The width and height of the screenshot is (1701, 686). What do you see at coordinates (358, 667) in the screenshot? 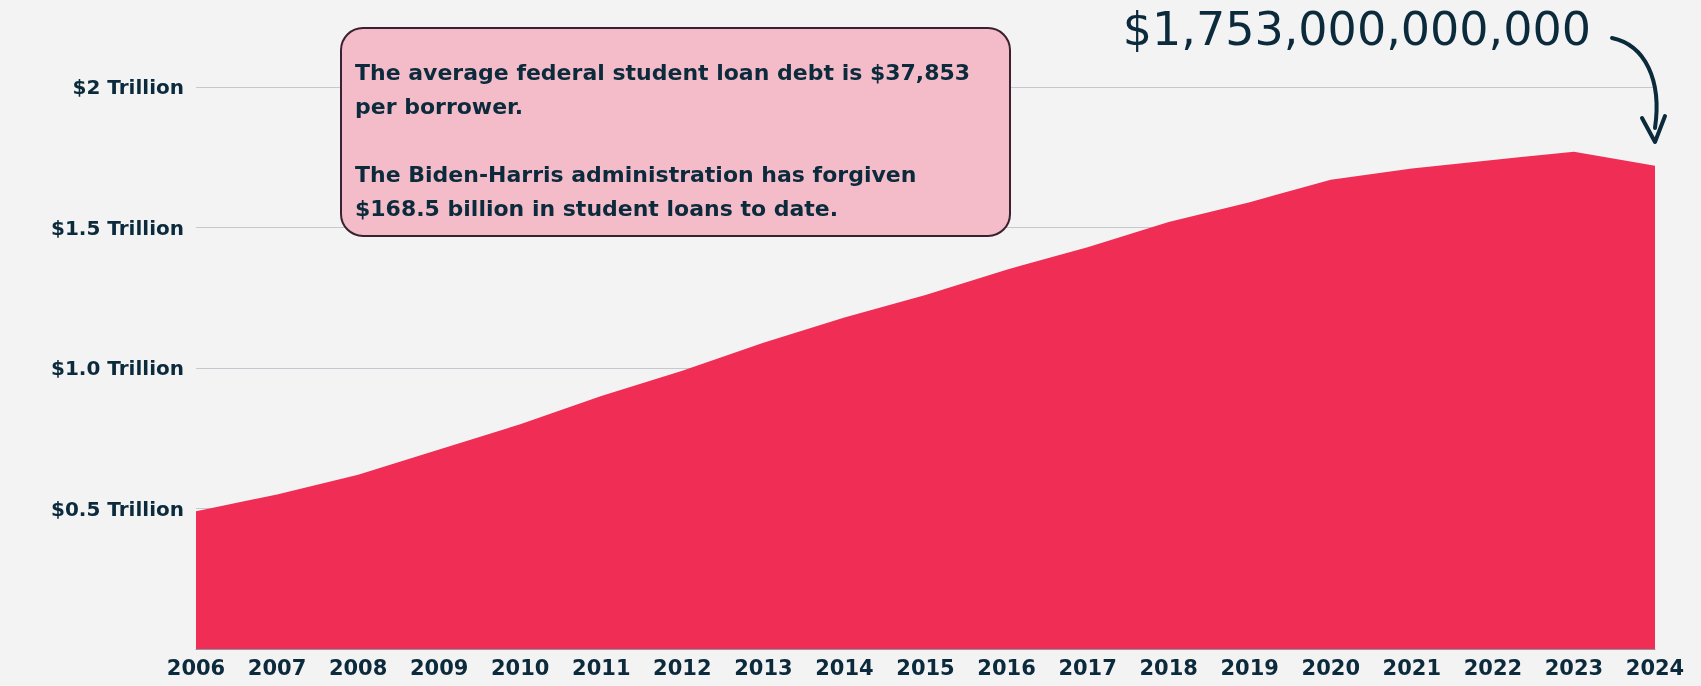
I see `x-tick-label: 2008` at bounding box center [358, 667].